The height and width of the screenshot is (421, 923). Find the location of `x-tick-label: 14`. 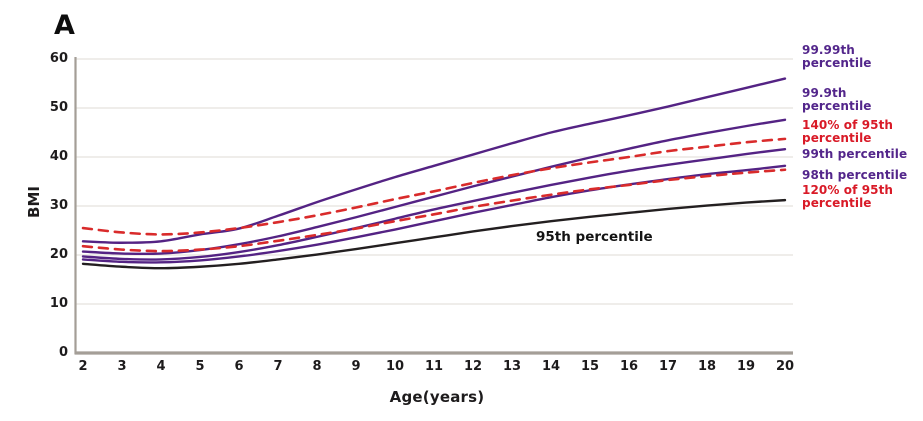

x-tick-label: 14 is located at coordinates (551, 366).